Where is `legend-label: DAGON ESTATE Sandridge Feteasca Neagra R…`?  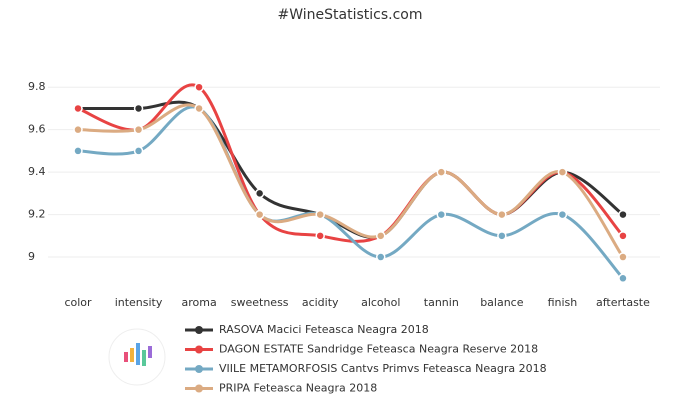
legend-label: DAGON ESTATE Sandridge Feteasca Neagra R… is located at coordinates (378, 349).